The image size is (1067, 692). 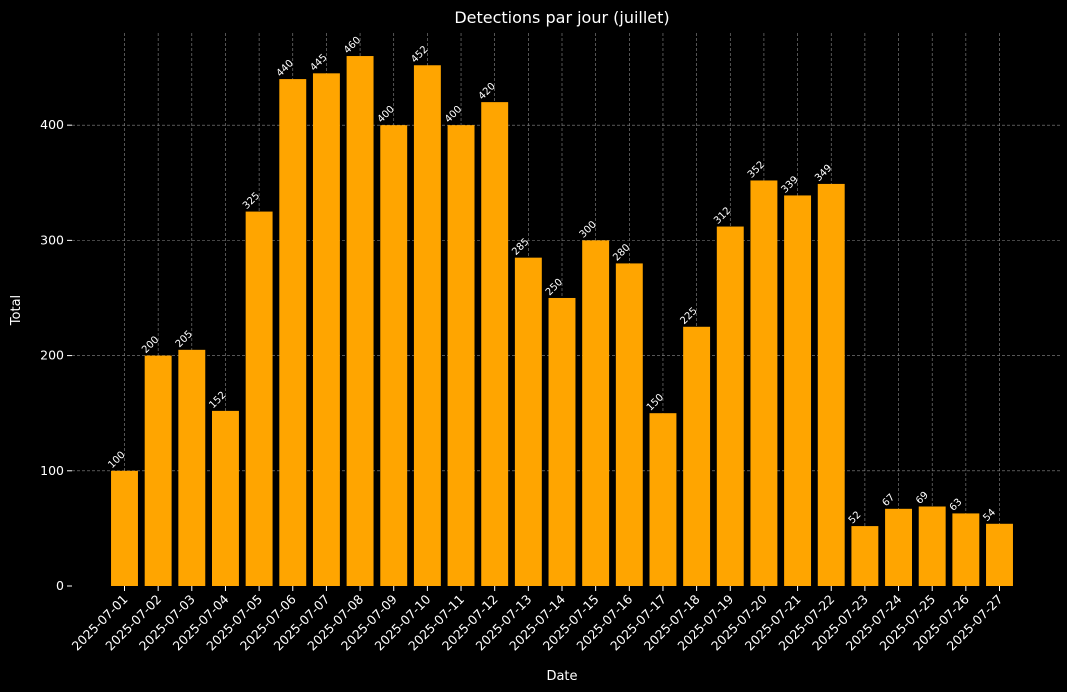 What do you see at coordinates (956, 505) in the screenshot?
I see `data-label: 63` at bounding box center [956, 505].